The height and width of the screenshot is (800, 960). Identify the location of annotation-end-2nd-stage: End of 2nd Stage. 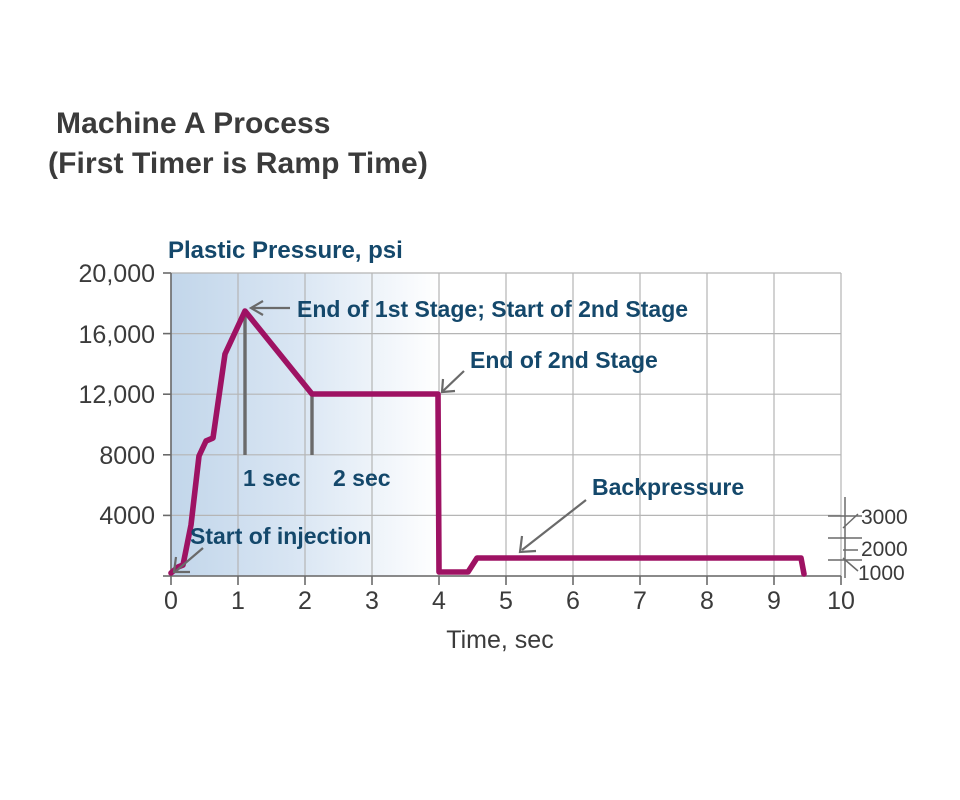
(549, 370).